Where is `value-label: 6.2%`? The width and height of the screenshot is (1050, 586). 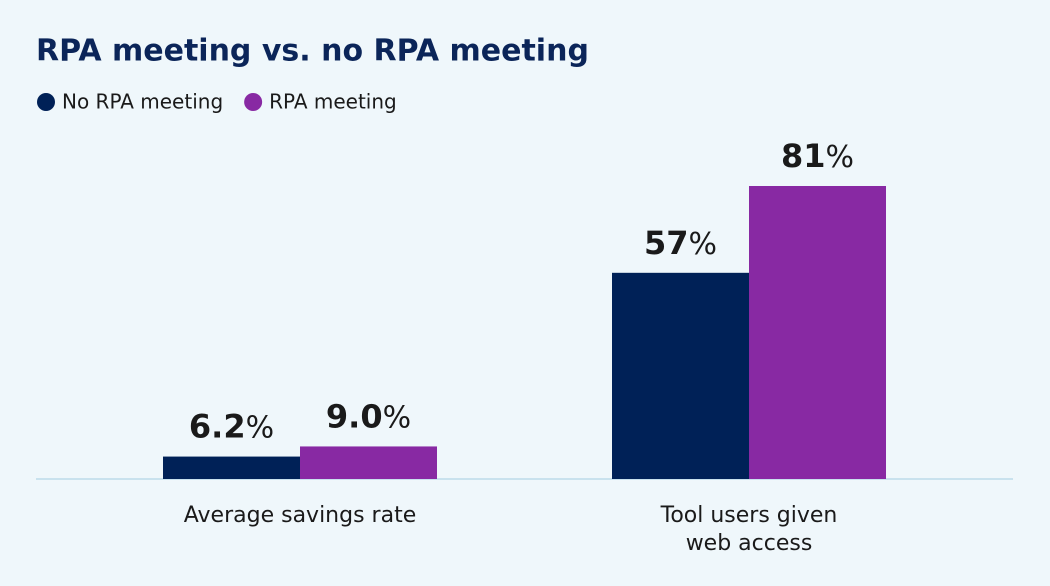 value-label: 6.2% is located at coordinates (231, 427).